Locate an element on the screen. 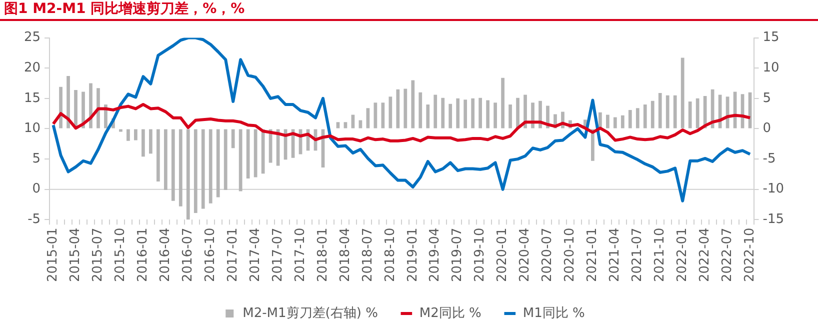 This screenshot has width=818, height=330. x-tick-label: 2016-10 is located at coordinates (210, 255).